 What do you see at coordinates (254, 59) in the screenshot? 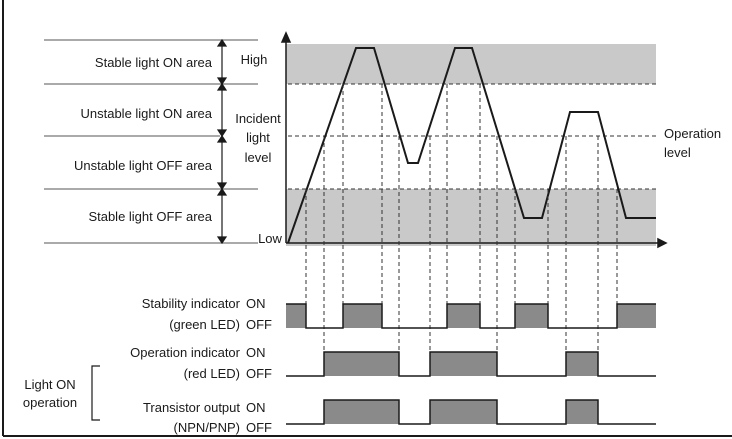
I see `axis-high-label: High` at bounding box center [254, 59].